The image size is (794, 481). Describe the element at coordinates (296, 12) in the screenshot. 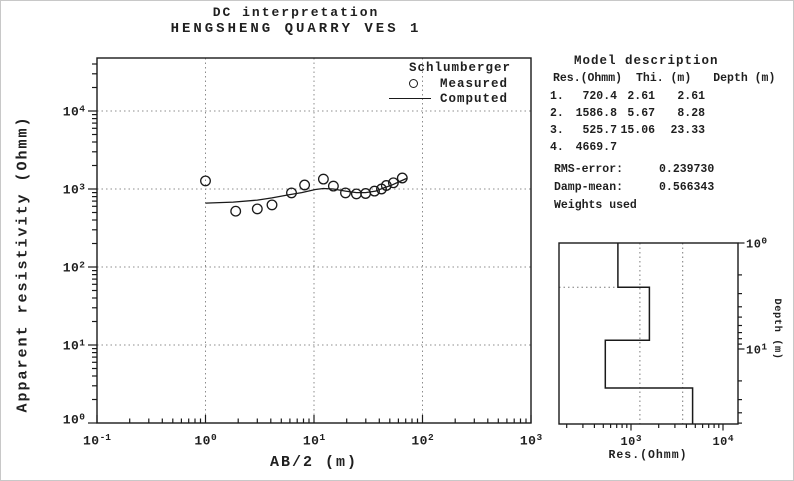

I see `chart-title-line1: DC interpretation` at that location.